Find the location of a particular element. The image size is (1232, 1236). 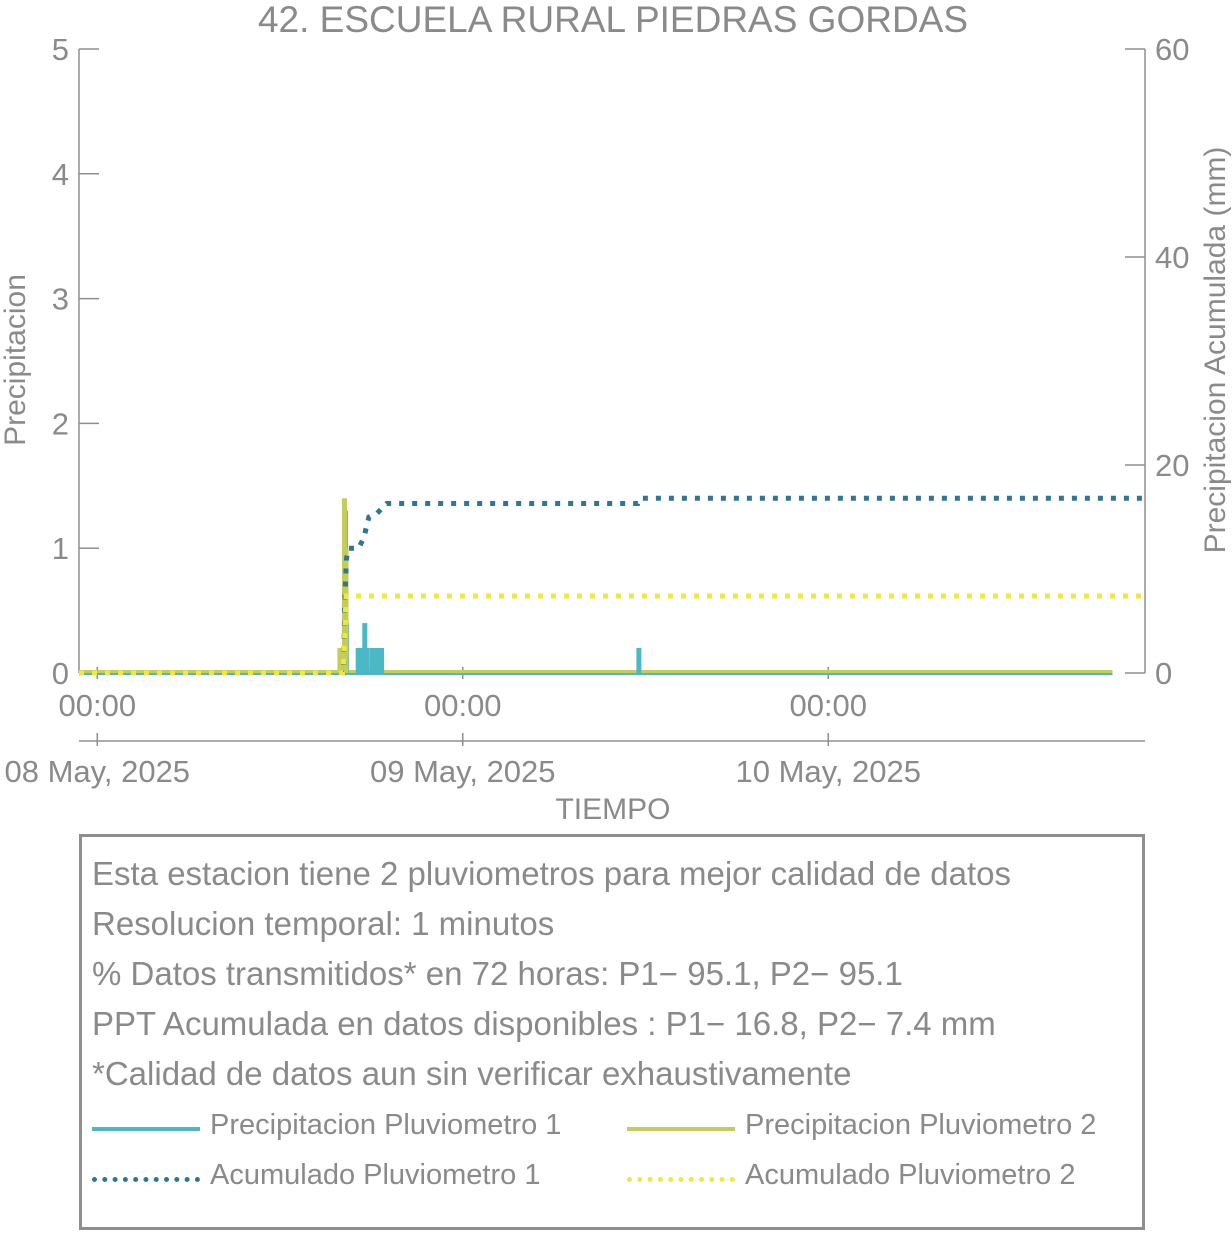

chart-title: 42. ESCUELA RURAL PIEDRAS GORDAS is located at coordinates (613, 20).